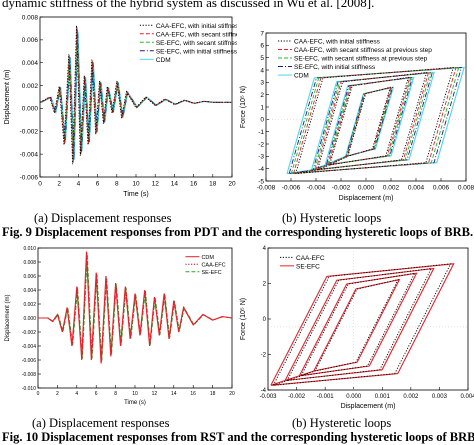 The width and height of the screenshot is (474, 445). What do you see at coordinates (466, 188) in the screenshot?
I see `x-tick-label: 0.008` at bounding box center [466, 188].